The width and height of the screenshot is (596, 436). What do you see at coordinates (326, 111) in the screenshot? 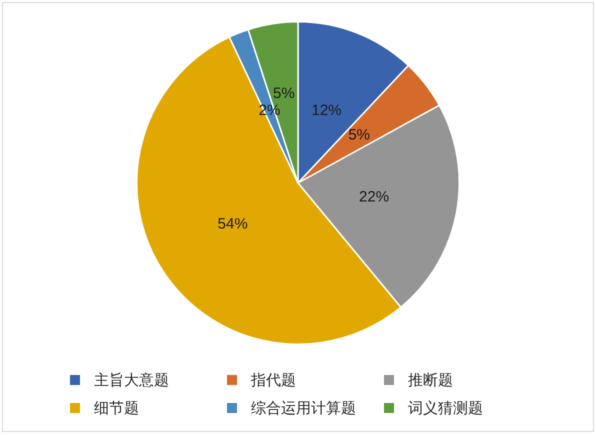
I see `data-label: 12%` at bounding box center [326, 111].